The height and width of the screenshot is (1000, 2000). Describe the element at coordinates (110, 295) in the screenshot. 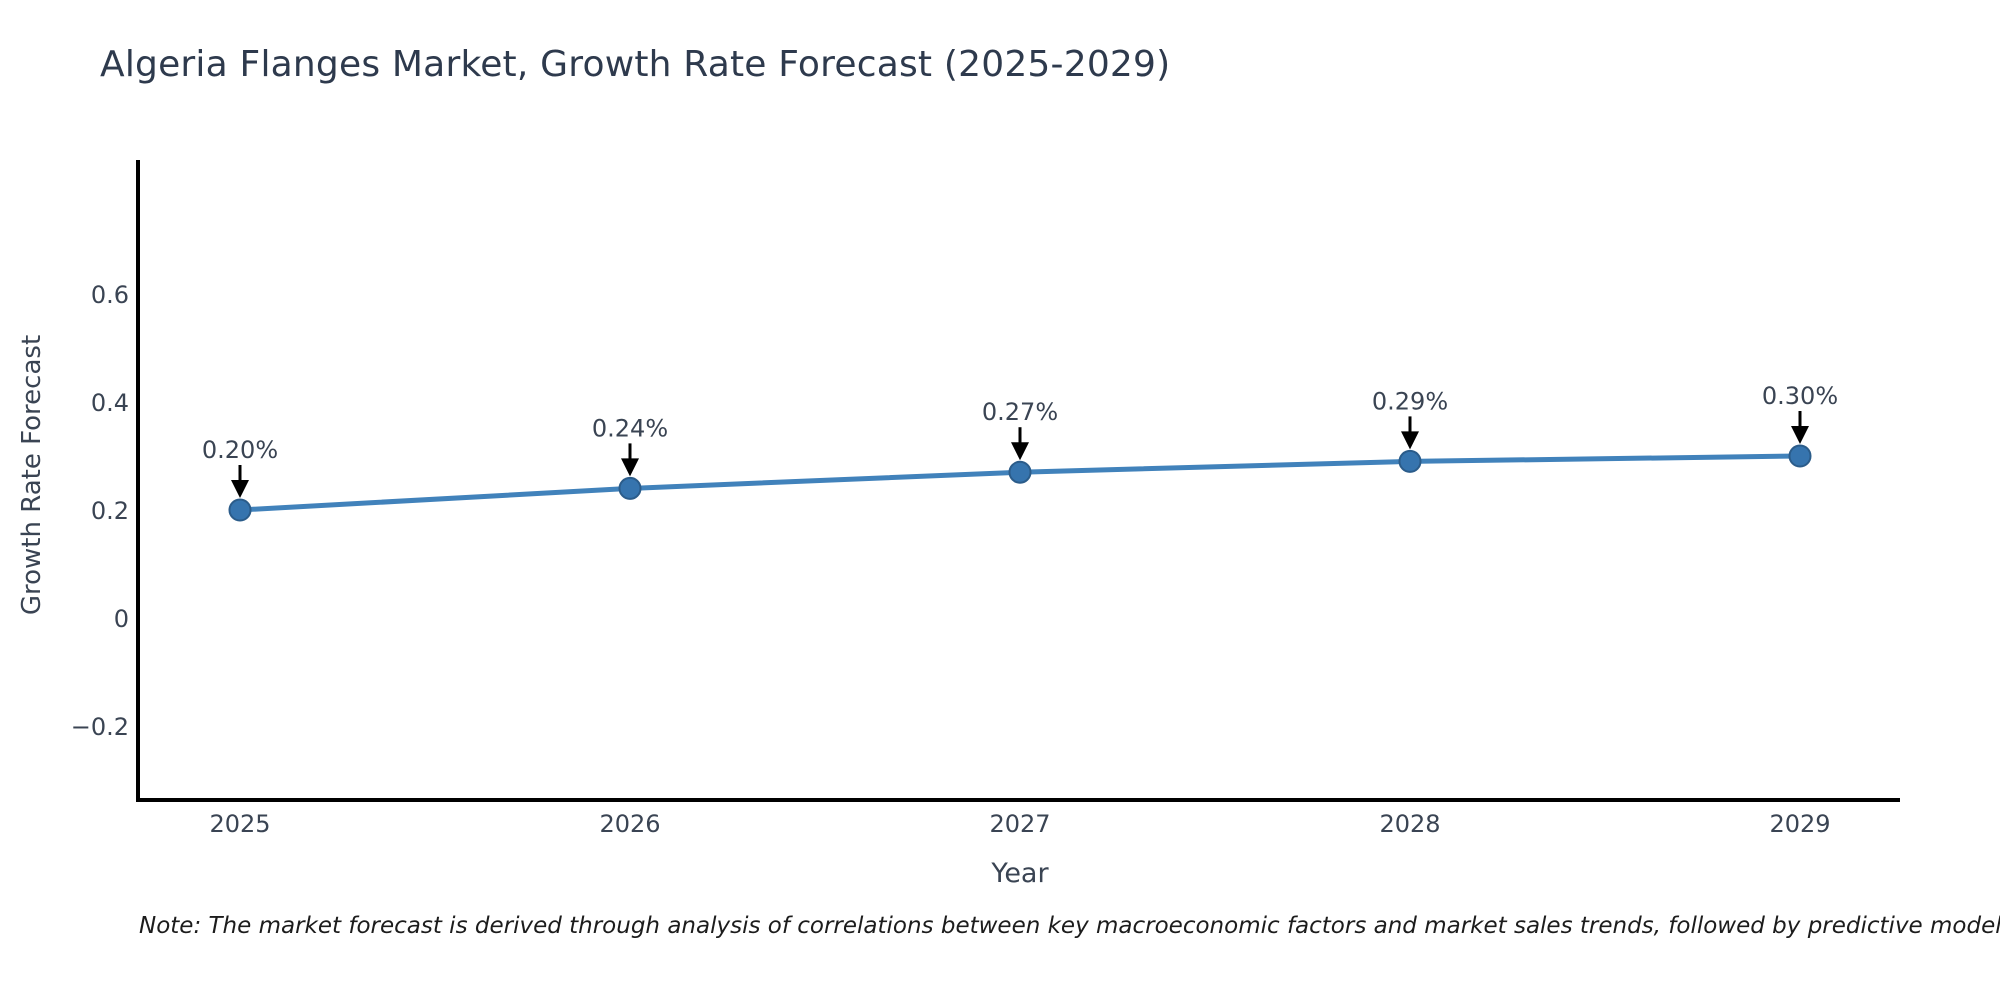

I see `y-tick-label: 0.6` at that location.